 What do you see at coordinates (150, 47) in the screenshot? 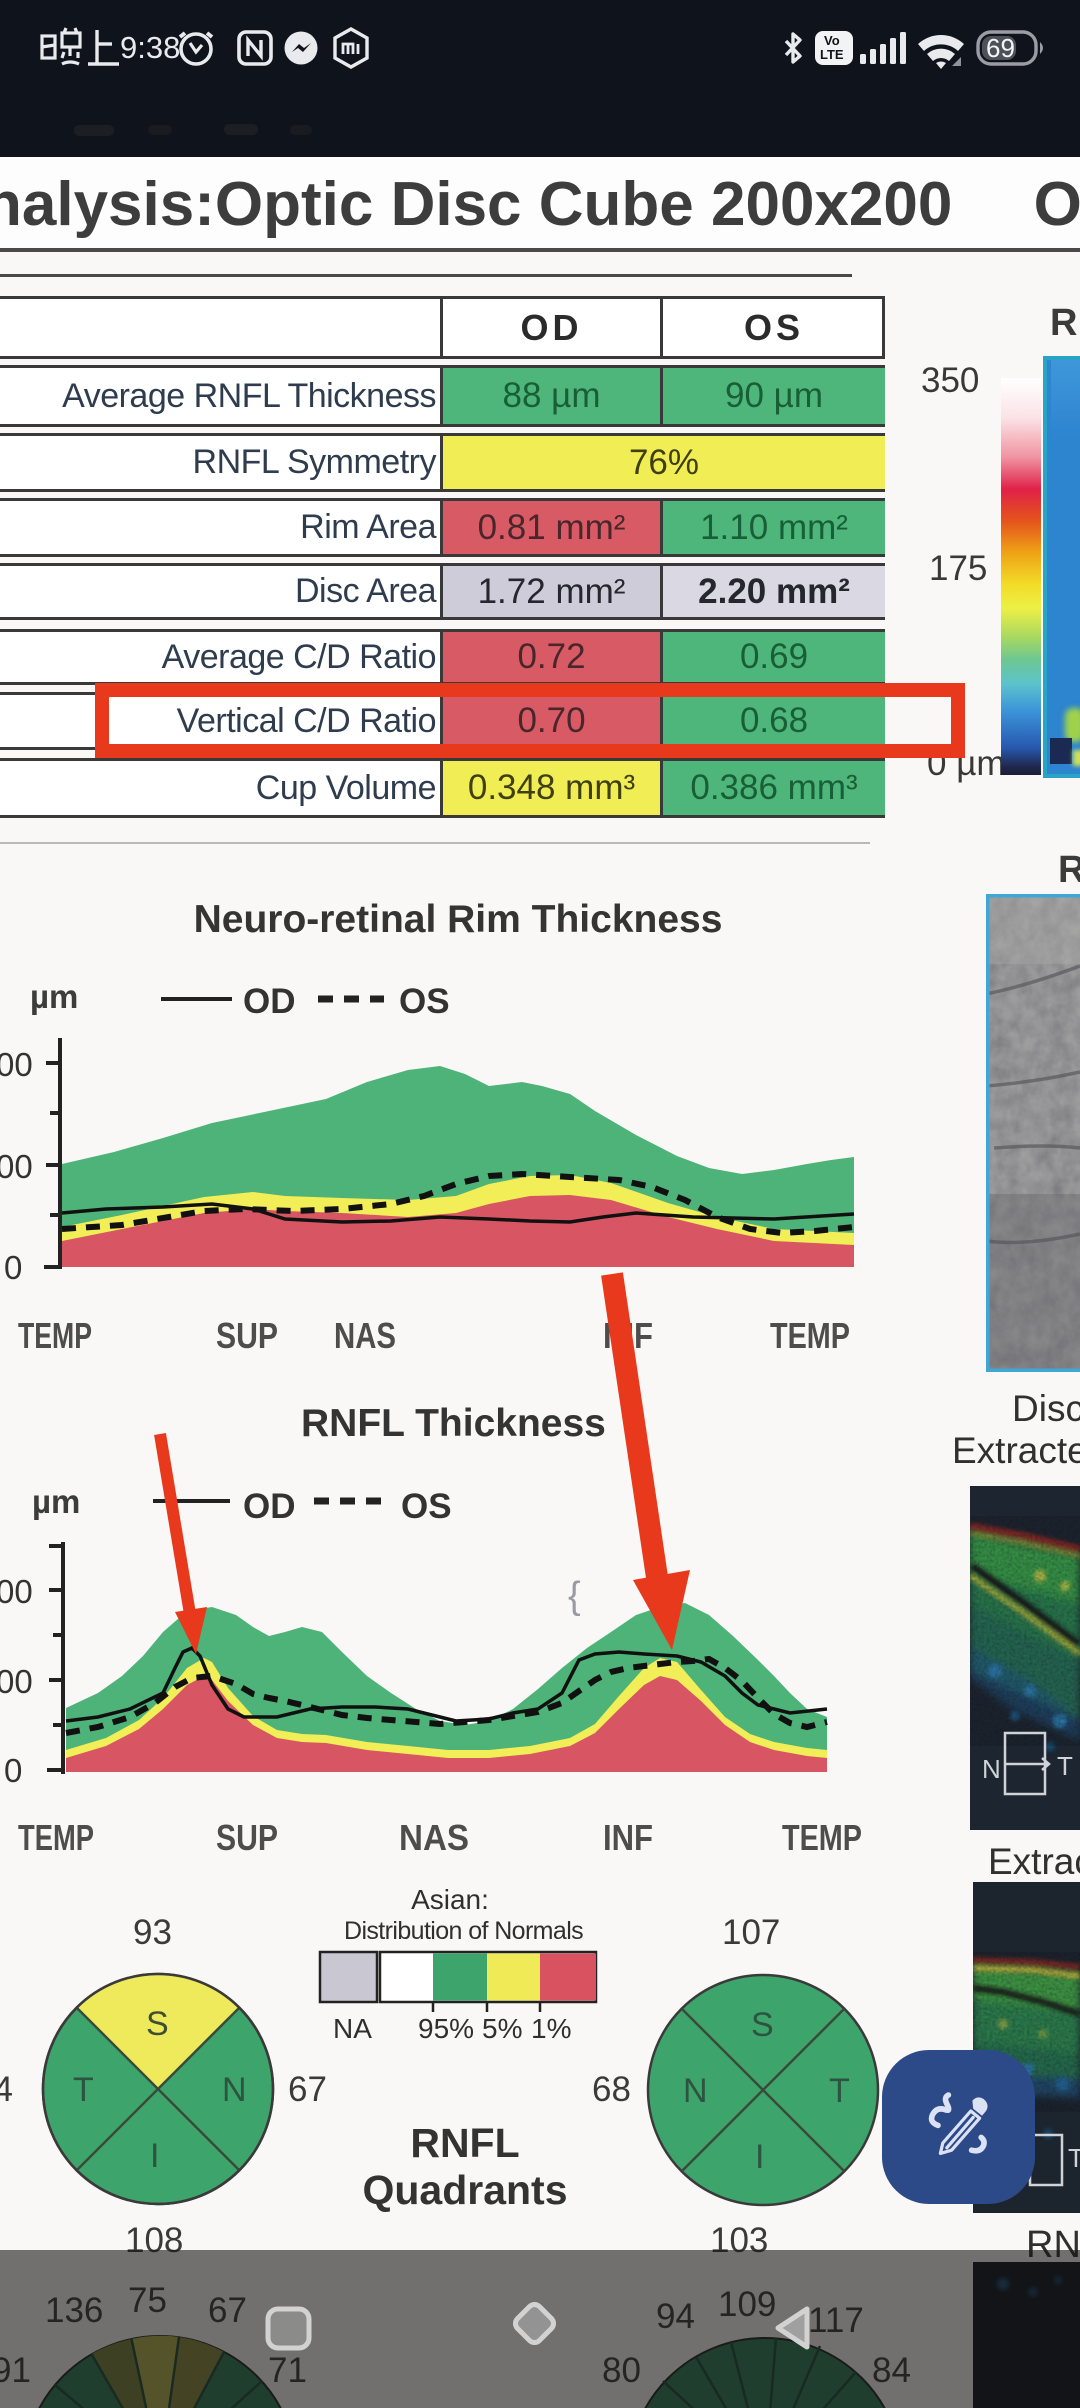
I see `svg-text: 9:38` at bounding box center [150, 47].